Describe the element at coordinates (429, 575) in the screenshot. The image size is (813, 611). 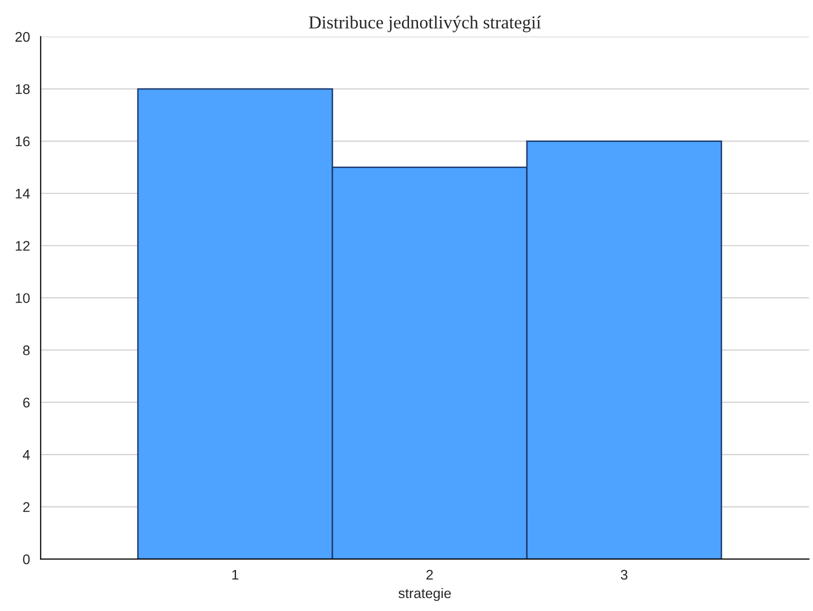
I see `x-tick-label: 2` at that location.